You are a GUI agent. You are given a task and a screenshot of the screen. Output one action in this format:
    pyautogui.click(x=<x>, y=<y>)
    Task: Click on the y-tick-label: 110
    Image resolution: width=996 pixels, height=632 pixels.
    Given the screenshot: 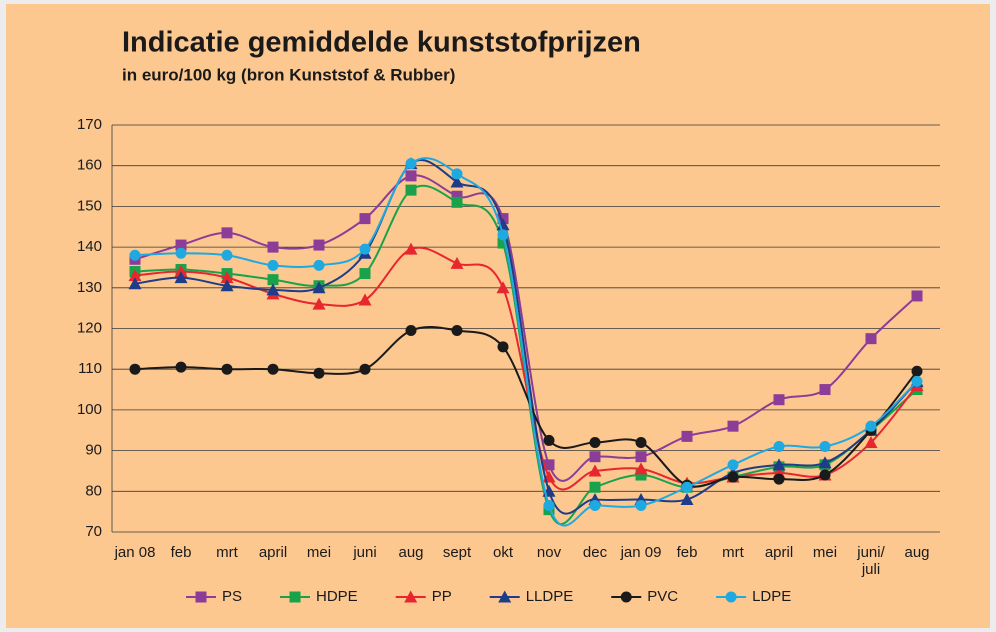 What is the action you would take?
    pyautogui.click(x=90, y=368)
    